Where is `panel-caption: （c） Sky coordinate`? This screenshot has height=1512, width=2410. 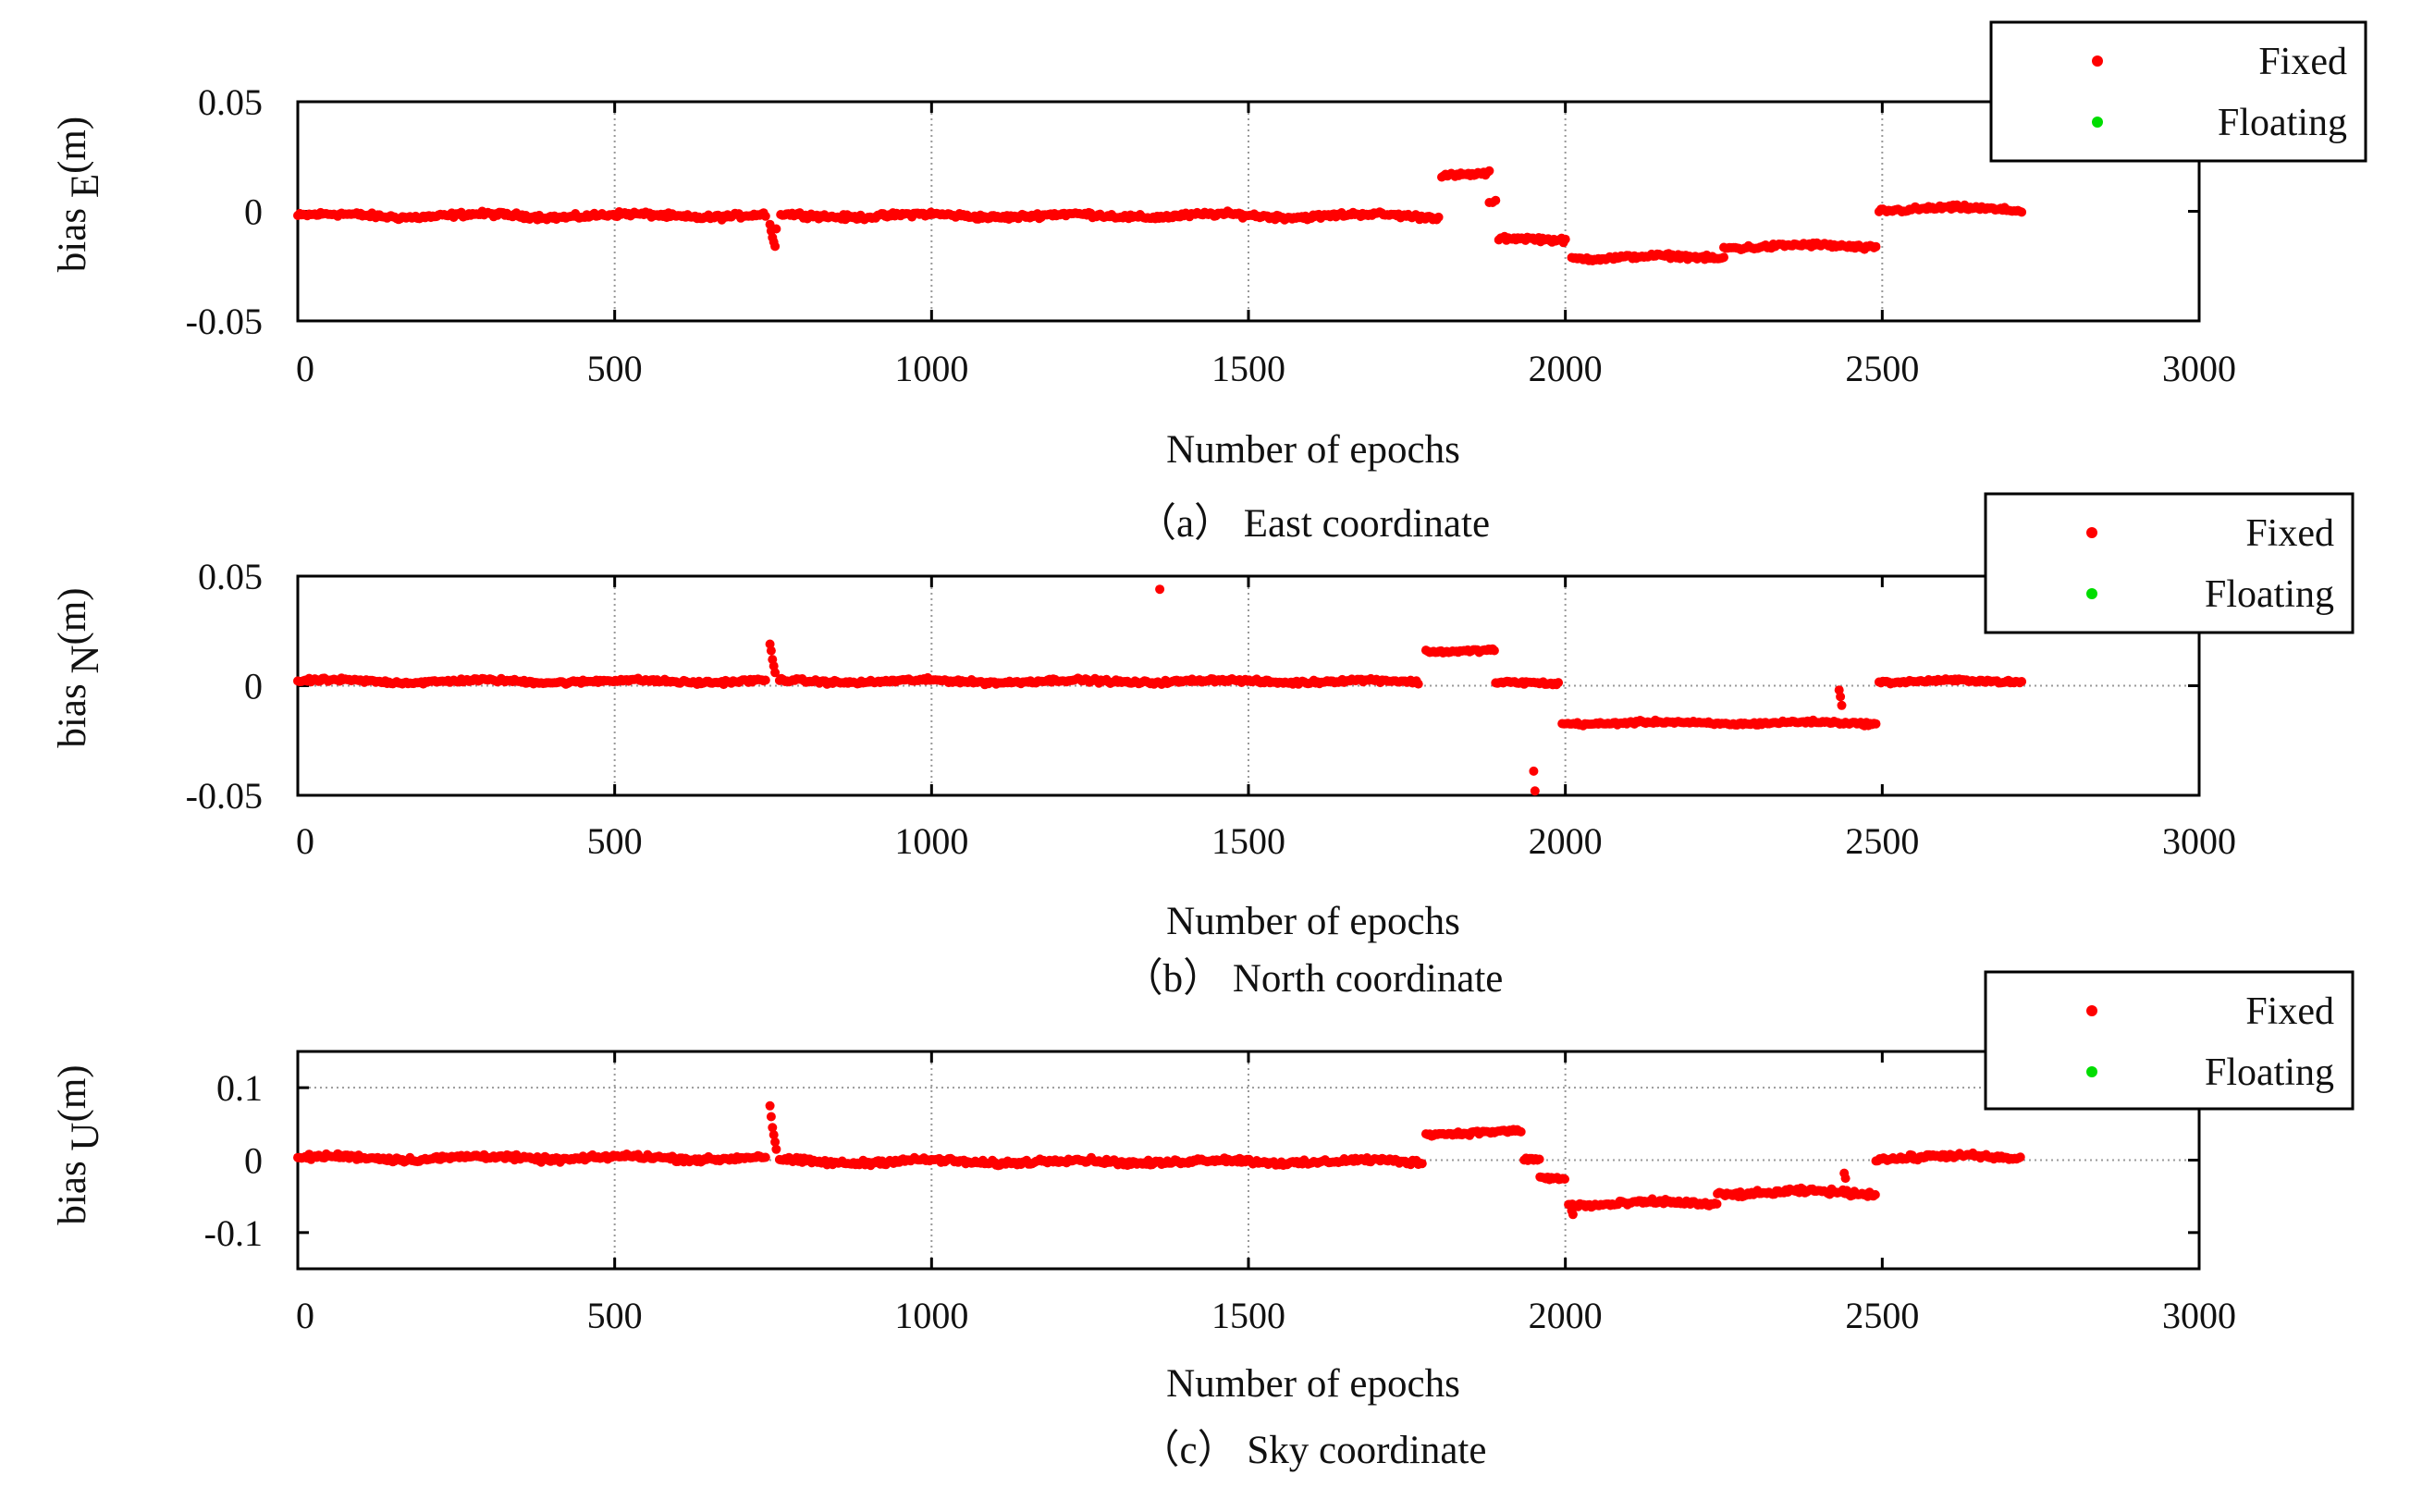 panel-caption: （c） Sky coordinate is located at coordinates (1313, 1450).